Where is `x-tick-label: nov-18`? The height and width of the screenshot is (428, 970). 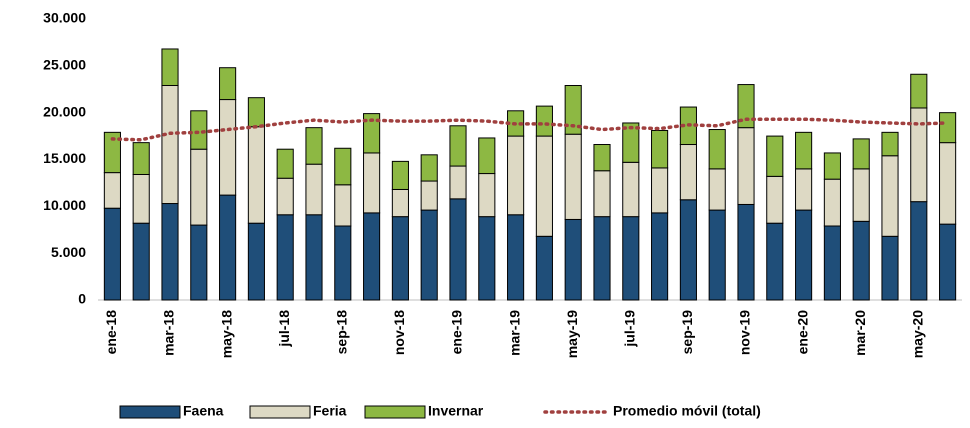 x-tick-label: nov-18 is located at coordinates (399, 332).